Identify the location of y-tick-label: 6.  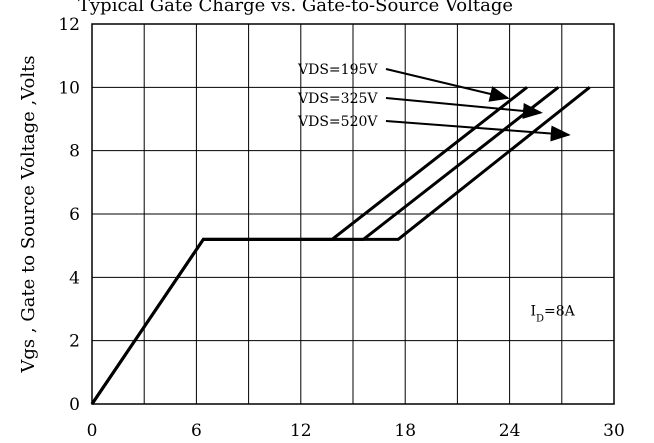
(74, 215).